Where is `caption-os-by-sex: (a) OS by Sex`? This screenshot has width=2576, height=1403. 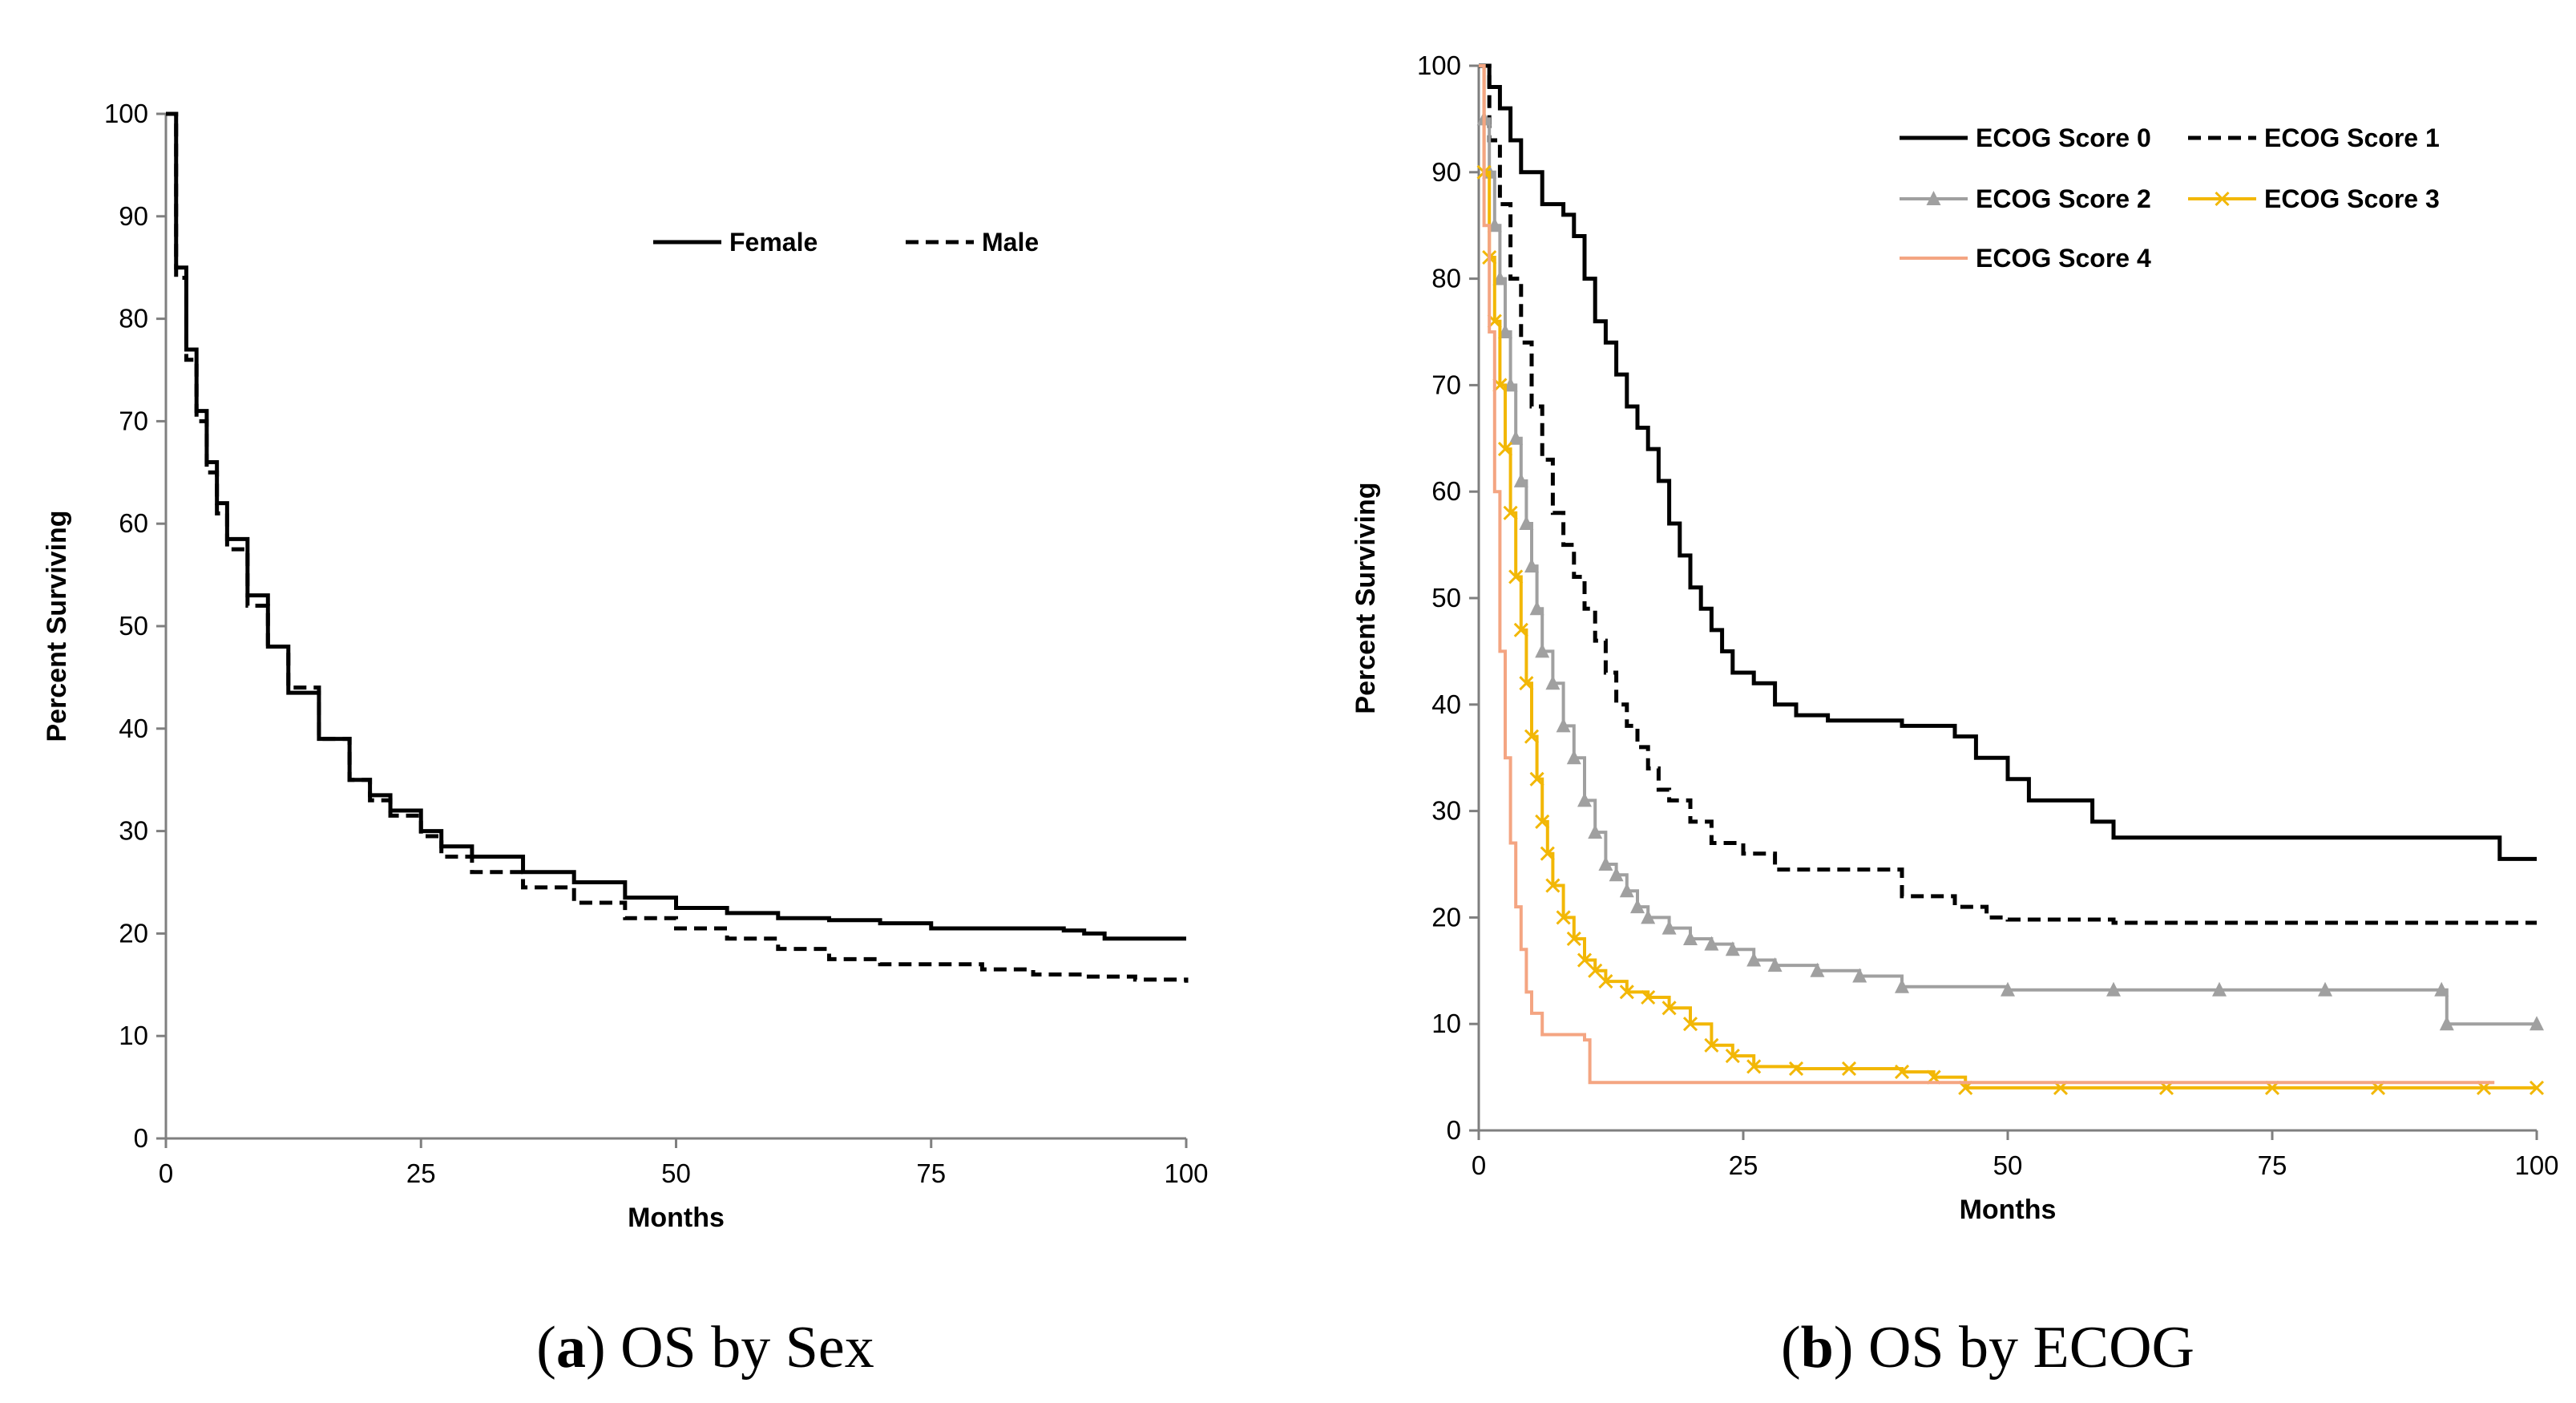 caption-os-by-sex: (a) OS by Sex is located at coordinates (705, 1348).